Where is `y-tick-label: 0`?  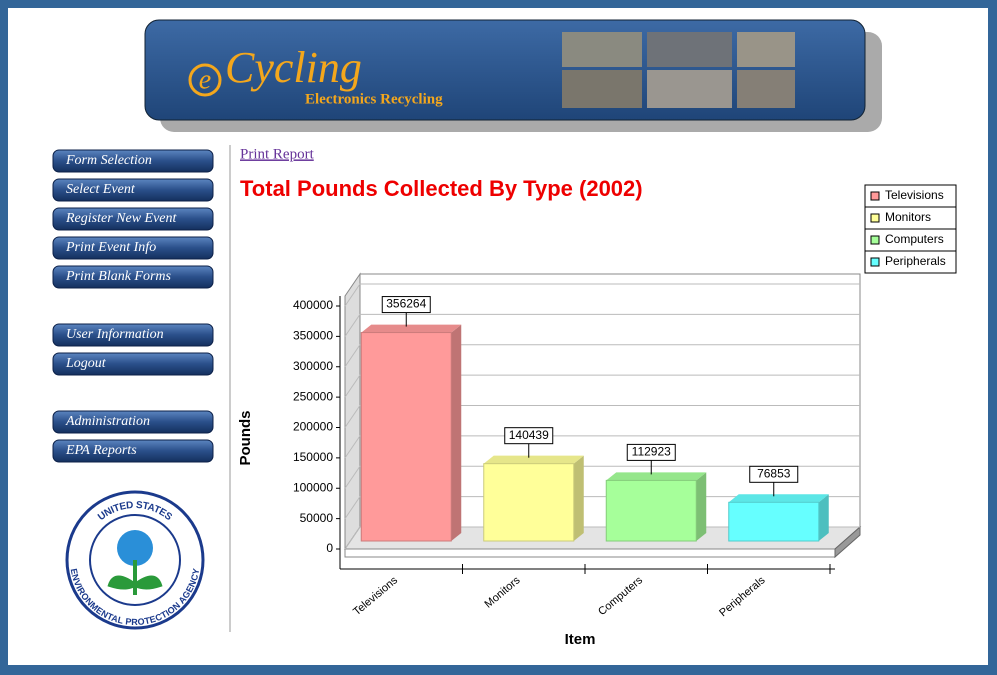 y-tick-label: 0 is located at coordinates (329, 548).